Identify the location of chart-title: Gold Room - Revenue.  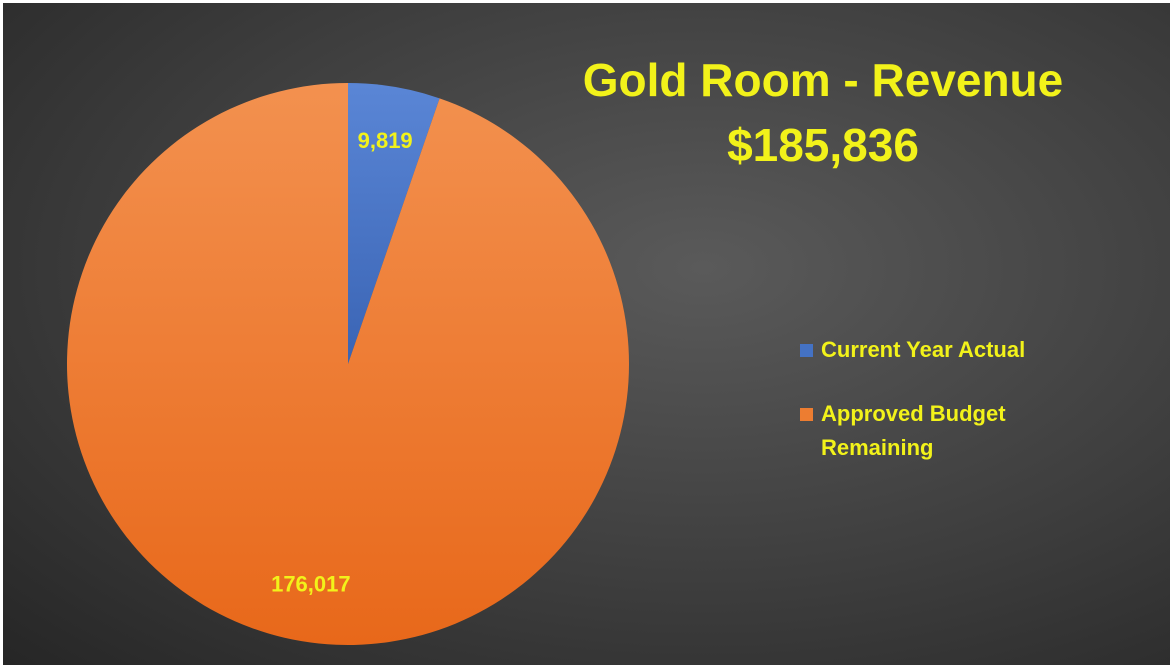
(823, 80).